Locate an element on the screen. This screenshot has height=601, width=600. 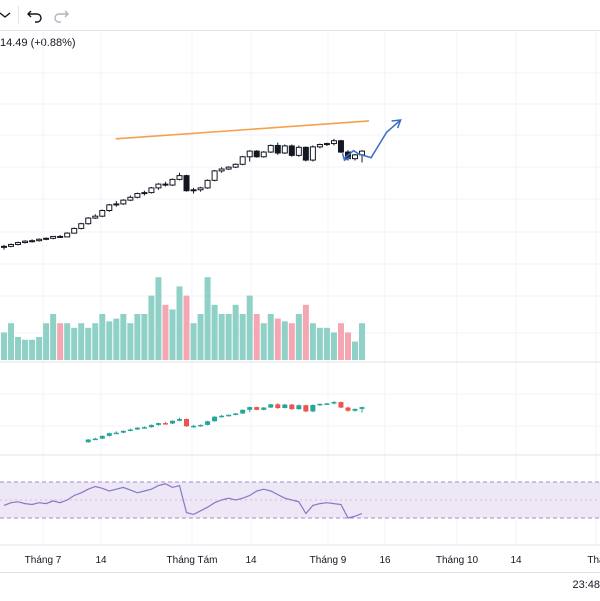
secondary-candles is located at coordinates (225, 422).